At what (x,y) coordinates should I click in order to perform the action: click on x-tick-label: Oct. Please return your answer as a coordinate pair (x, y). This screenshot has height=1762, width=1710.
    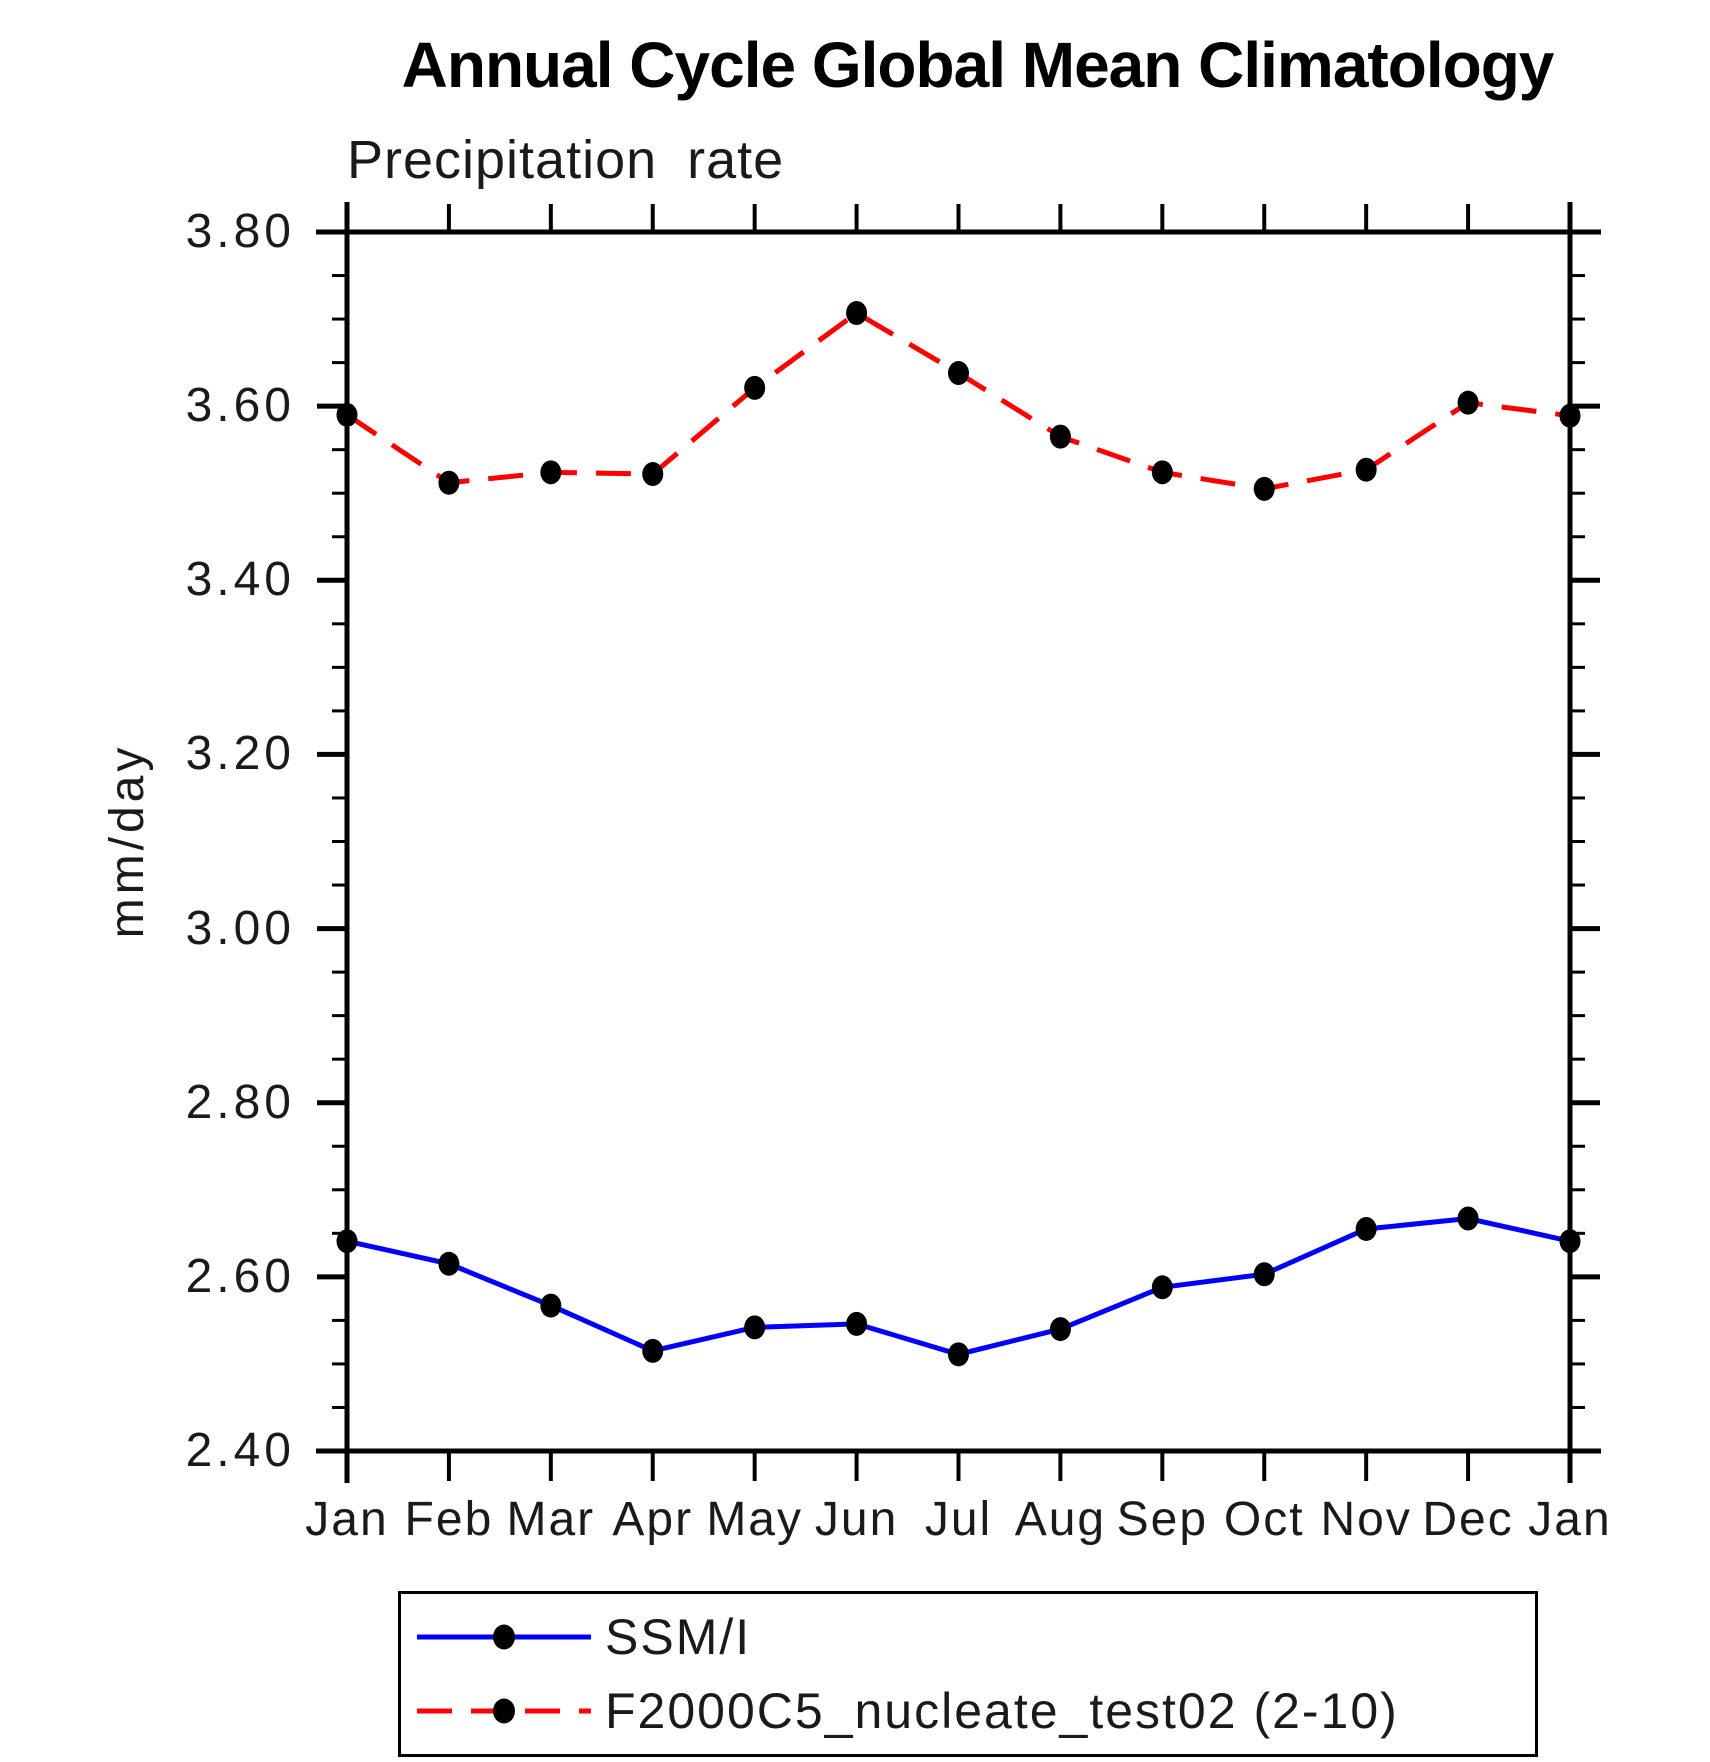
    Looking at the image, I should click on (1264, 1519).